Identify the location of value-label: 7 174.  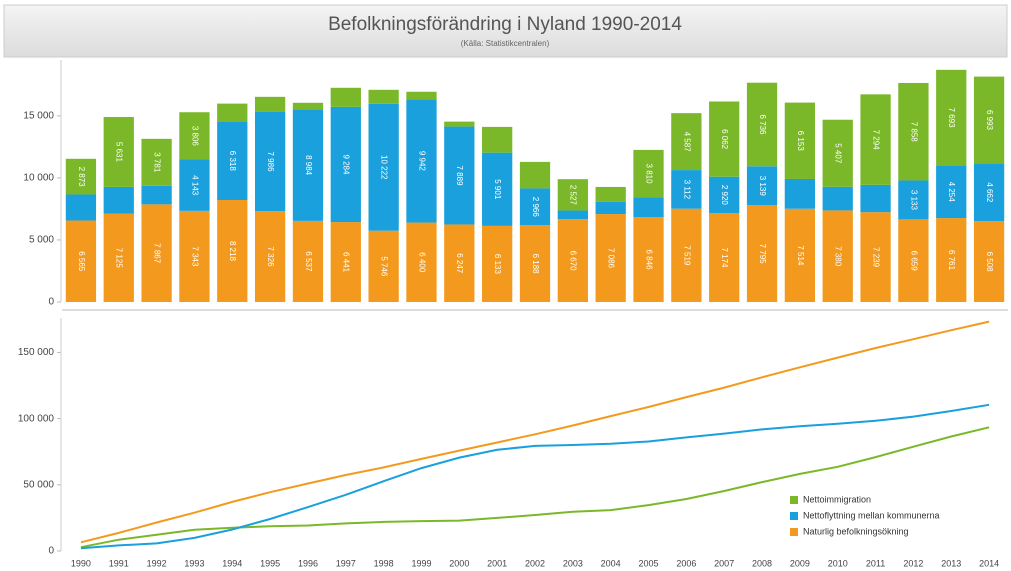
(724, 257).